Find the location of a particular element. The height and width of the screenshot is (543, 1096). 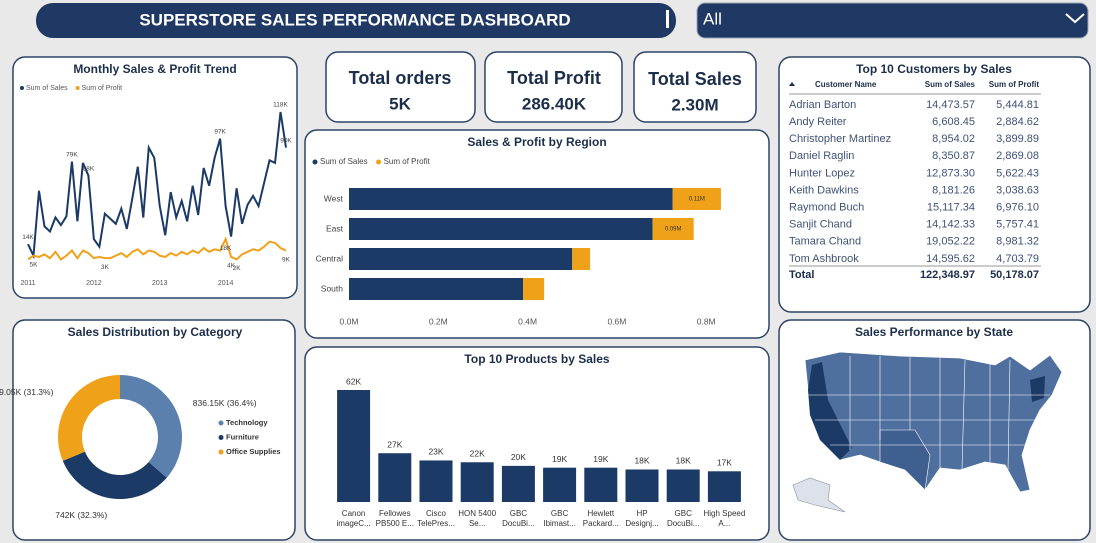

x-tick-label: 2014 is located at coordinates (226, 283).